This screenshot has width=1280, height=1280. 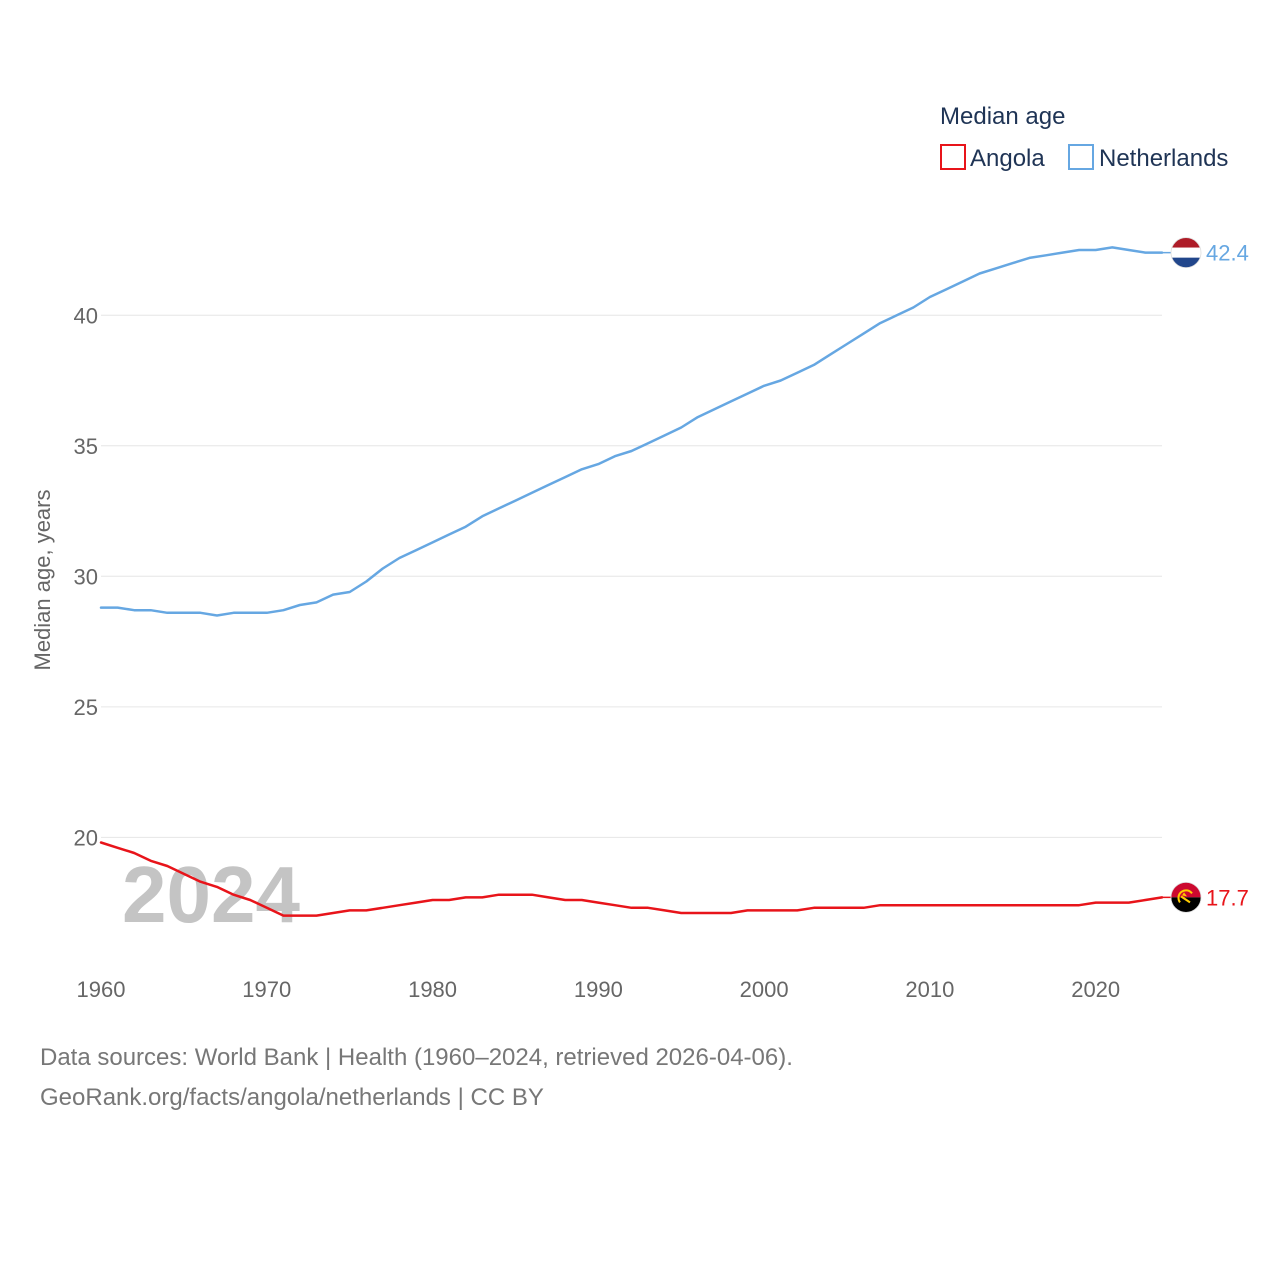 What do you see at coordinates (953, 157) in the screenshot?
I see `legend-swatch-angola` at bounding box center [953, 157].